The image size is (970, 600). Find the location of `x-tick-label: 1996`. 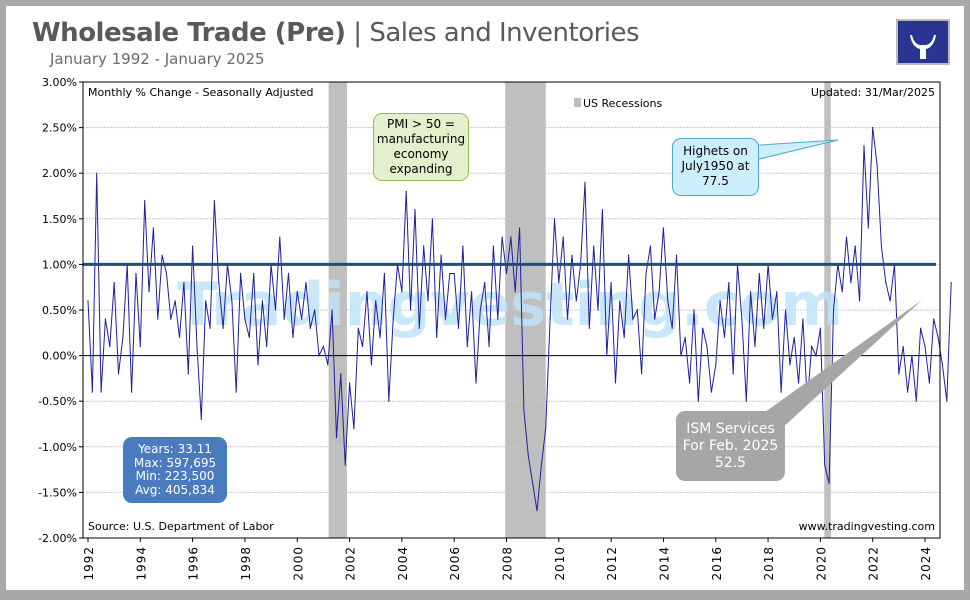

x-tick-label: 1996 is located at coordinates (194, 563).